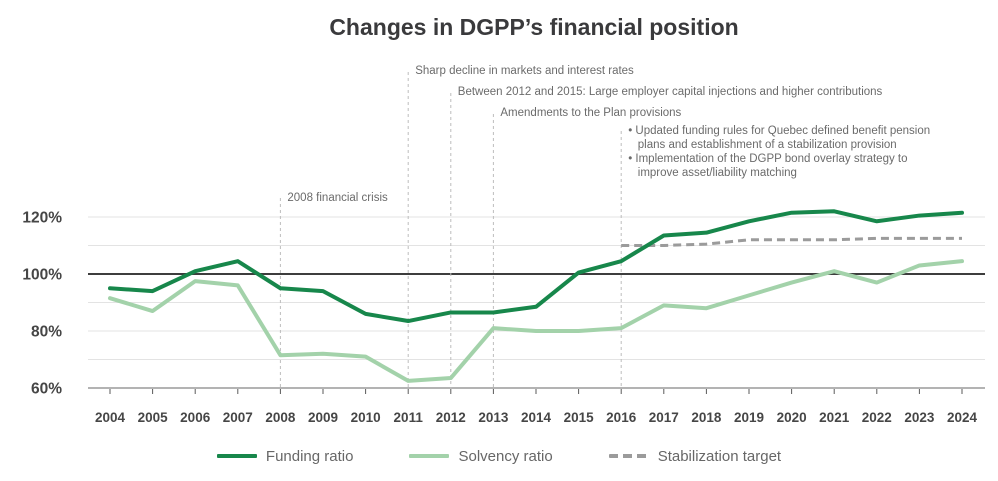 This screenshot has width=998, height=481. I want to click on x-axis-label-2021: 2021, so click(834, 417).